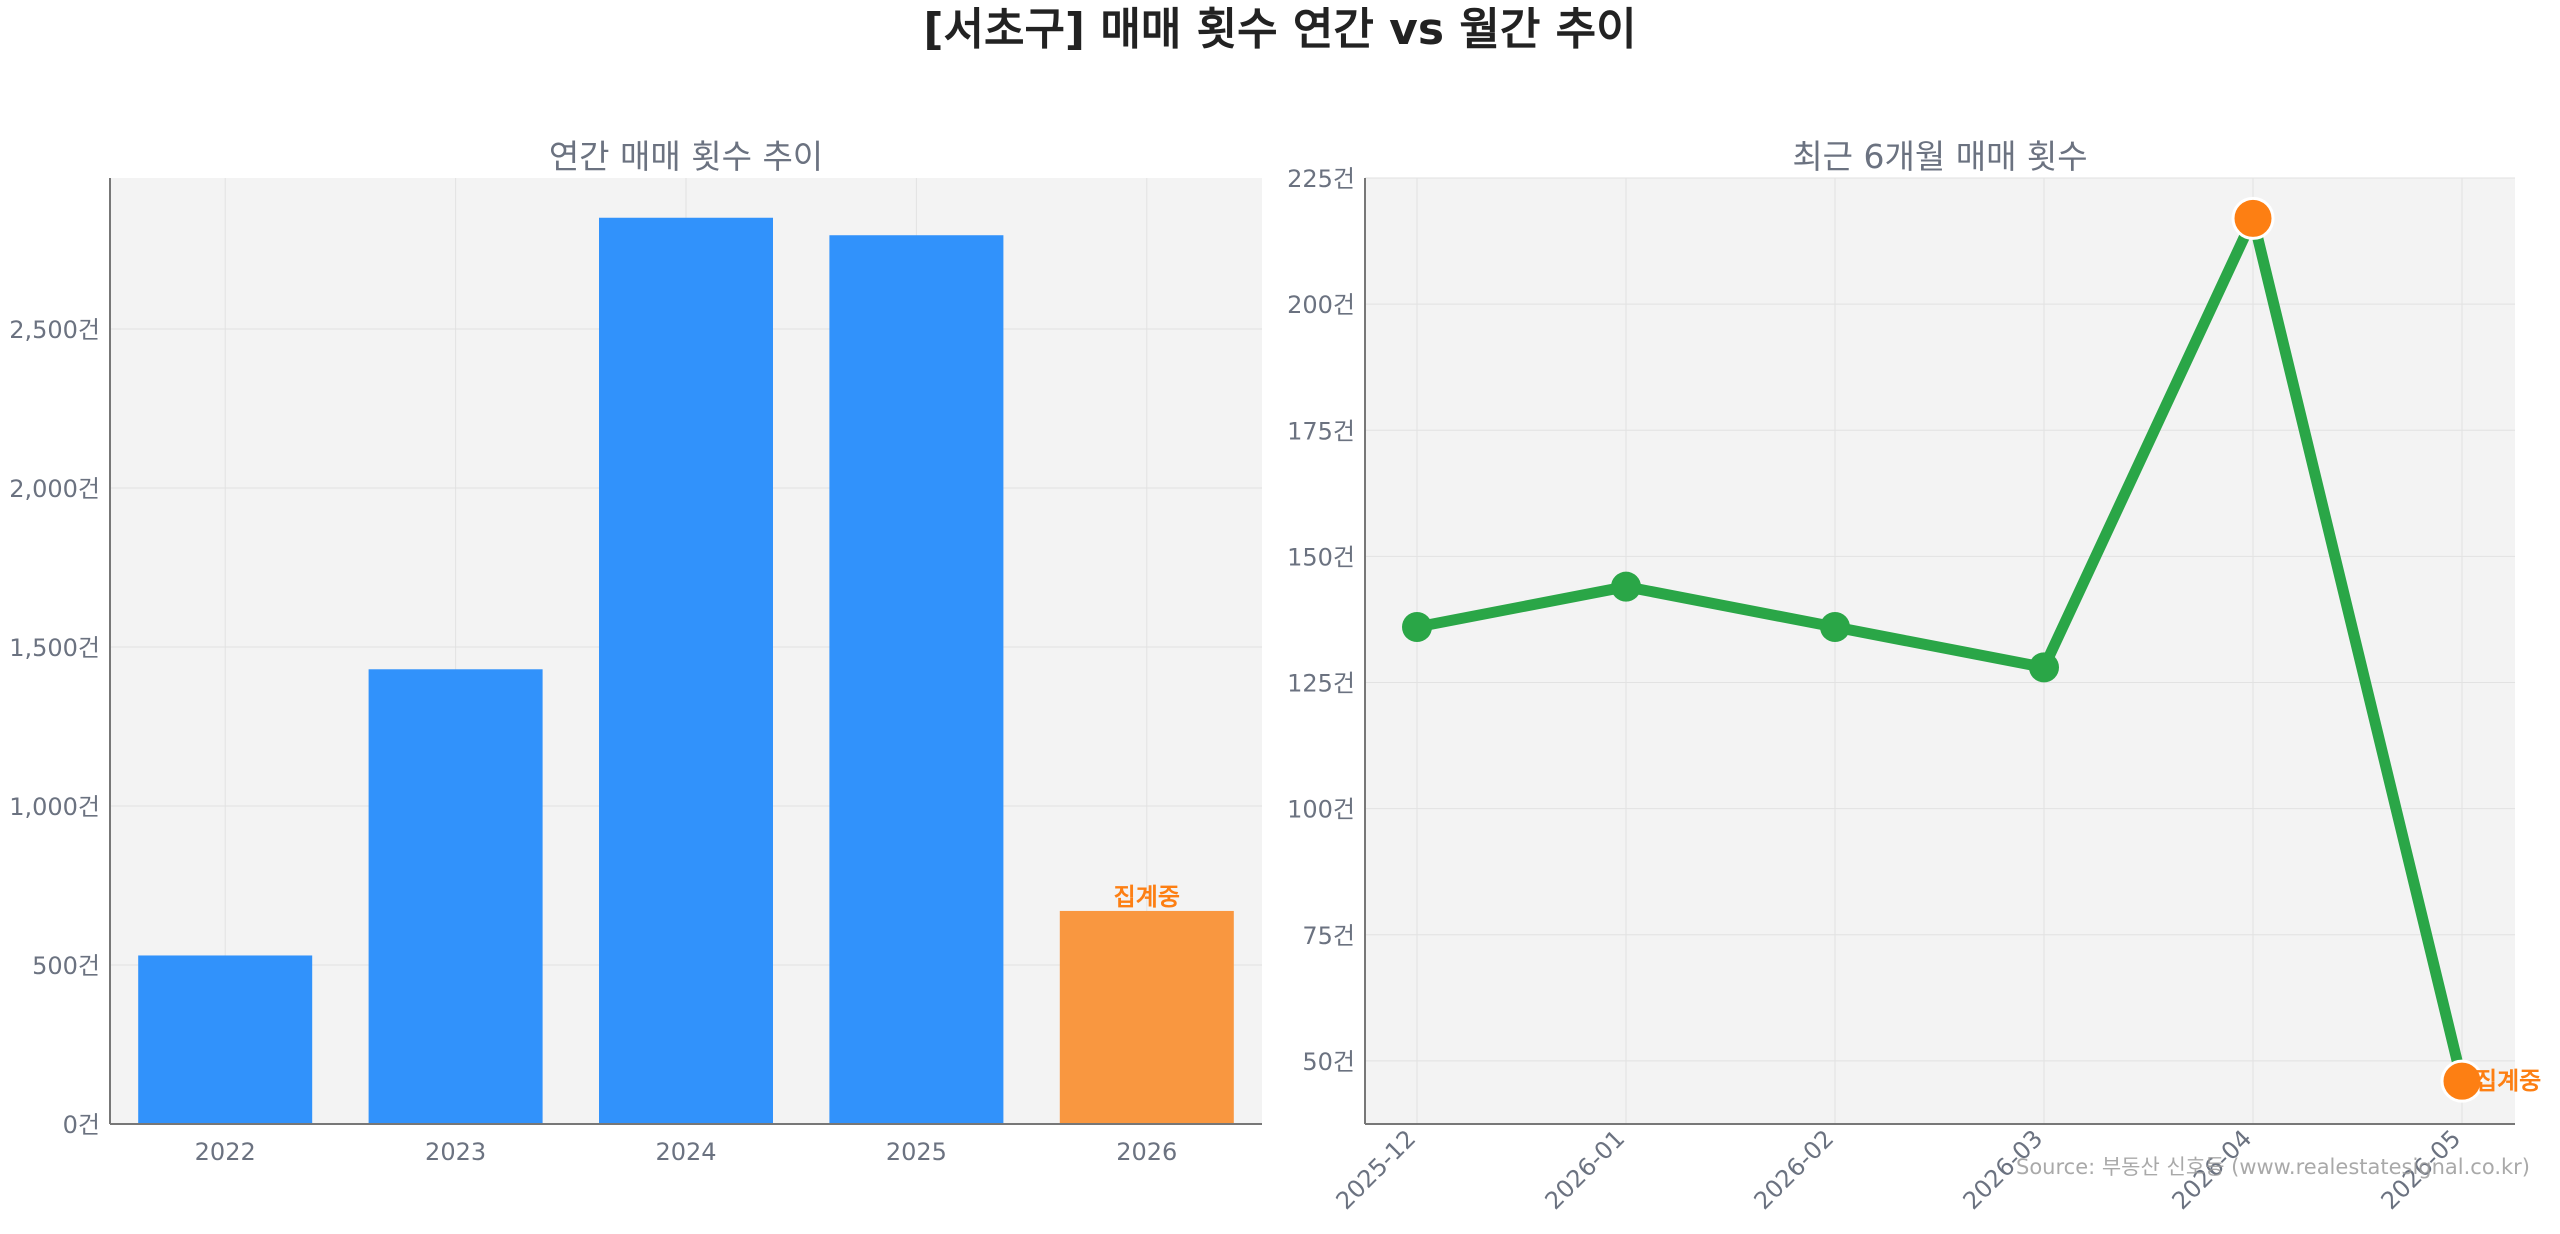 This screenshot has width=2560, height=1234. I want to click on y-tick-label: 500건, so click(66, 966).